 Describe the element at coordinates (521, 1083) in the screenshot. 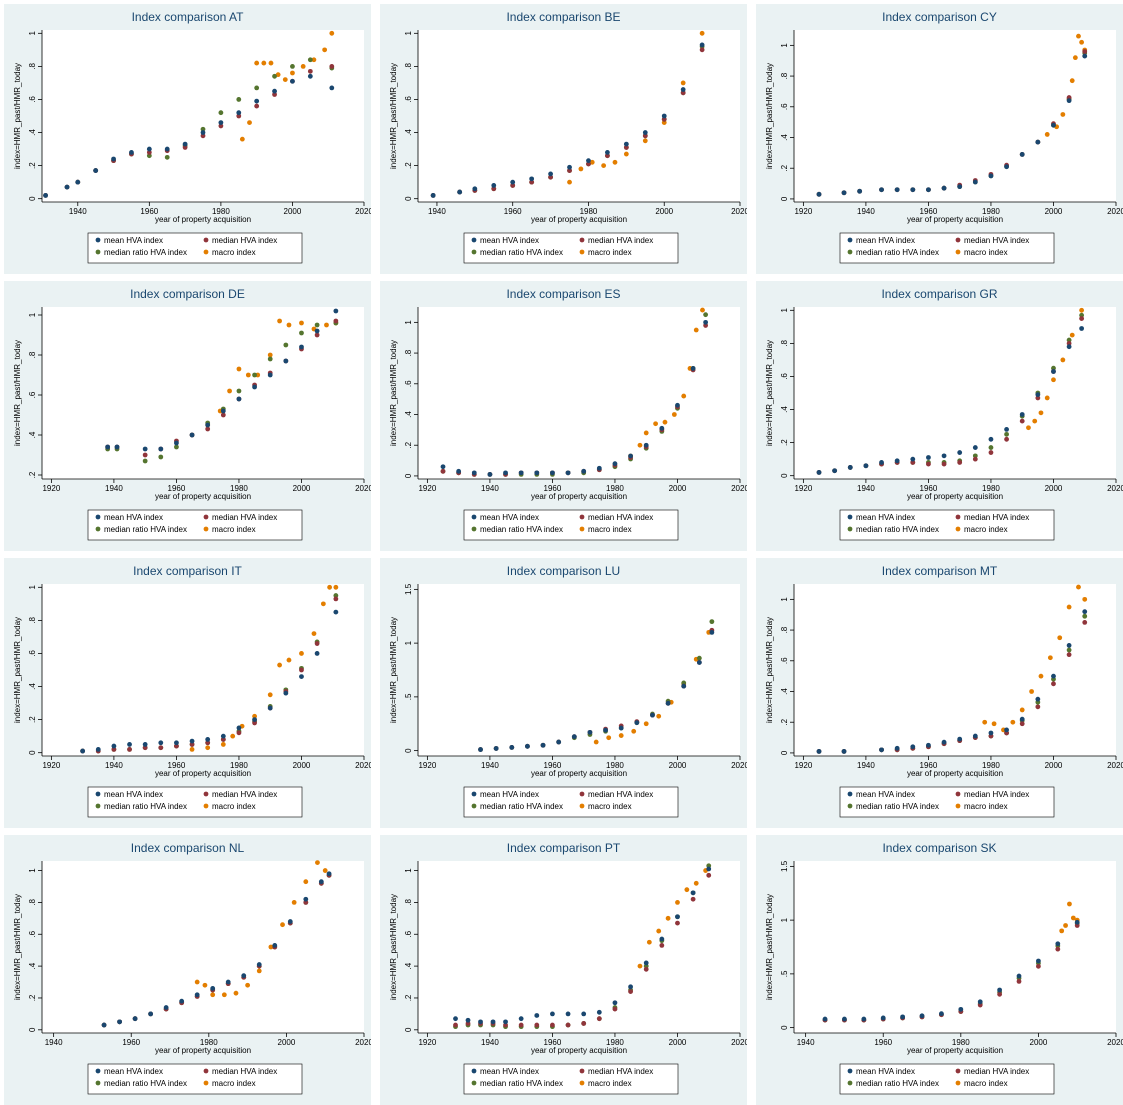

I see `legend-label: median ratio HVA index` at that location.